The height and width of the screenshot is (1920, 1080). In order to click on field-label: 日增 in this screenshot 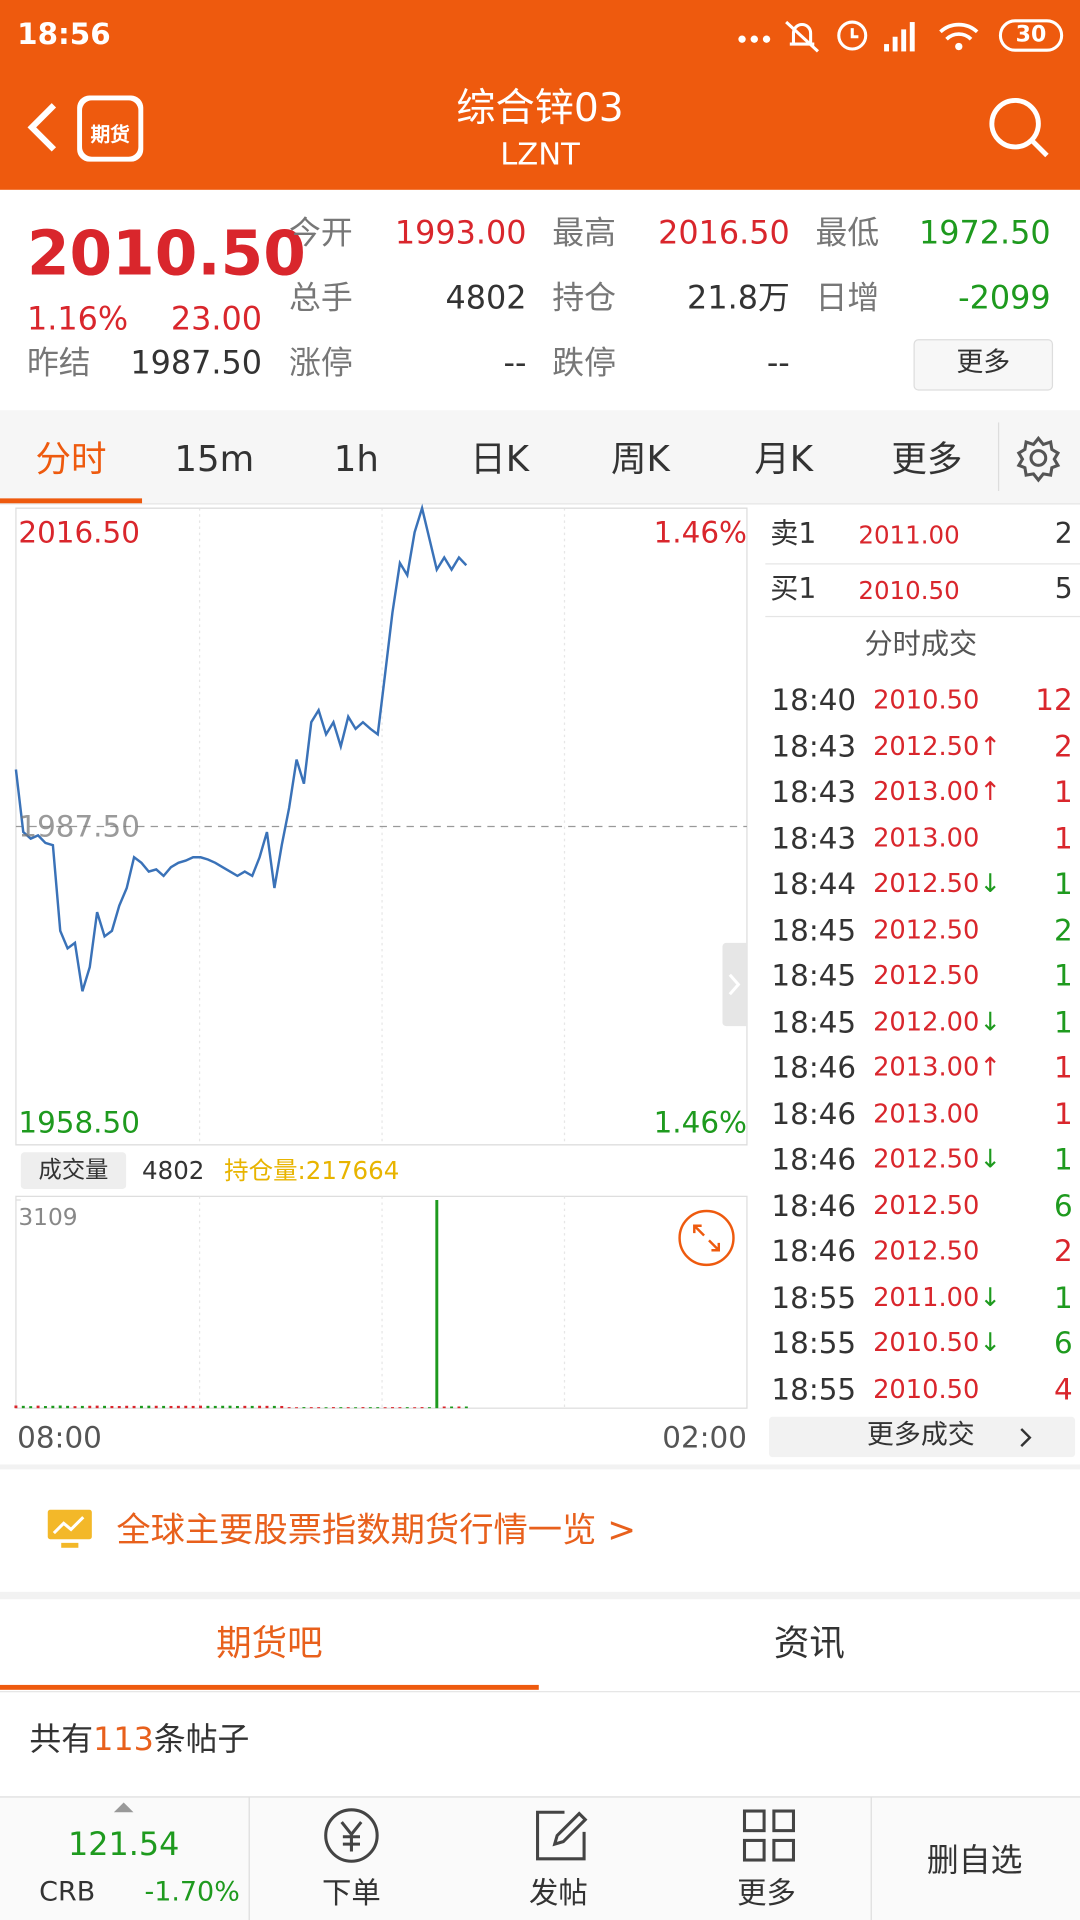, I will do `click(847, 299)`.